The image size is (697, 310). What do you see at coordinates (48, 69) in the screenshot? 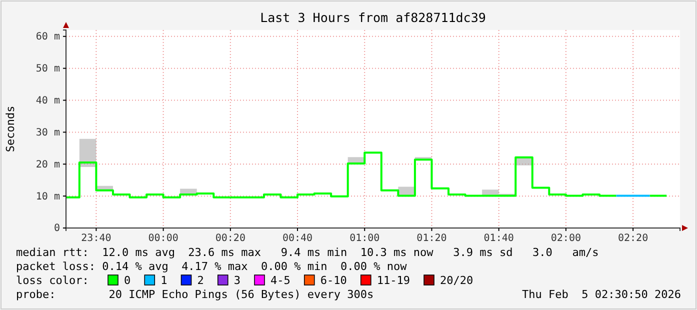
I see `y-tick-label: 50 m` at bounding box center [48, 69].